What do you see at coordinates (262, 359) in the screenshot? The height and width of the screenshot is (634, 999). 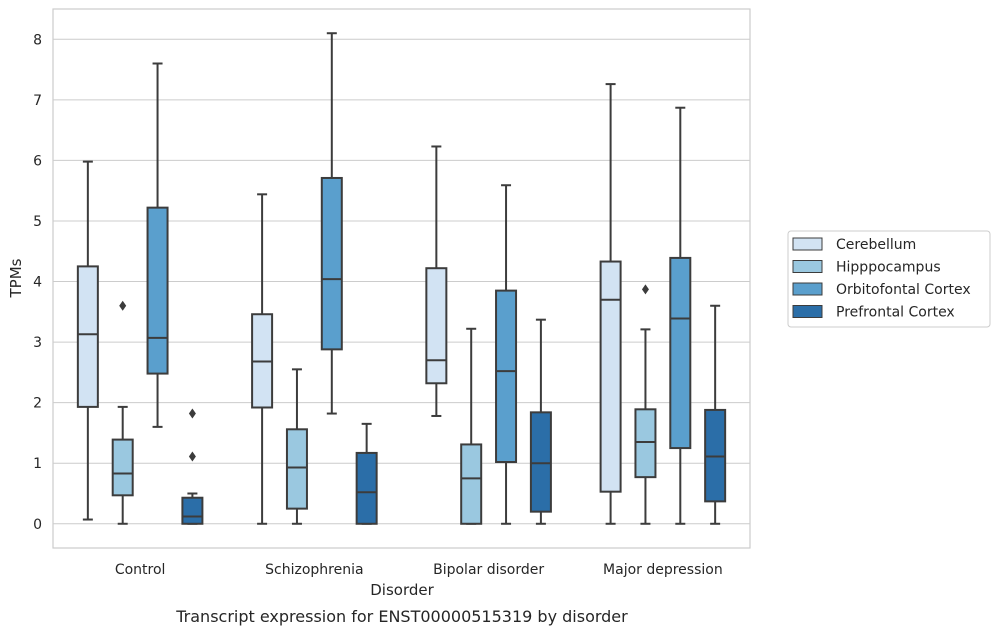 I see `box-schizophrenia-cerebellum` at bounding box center [262, 359].